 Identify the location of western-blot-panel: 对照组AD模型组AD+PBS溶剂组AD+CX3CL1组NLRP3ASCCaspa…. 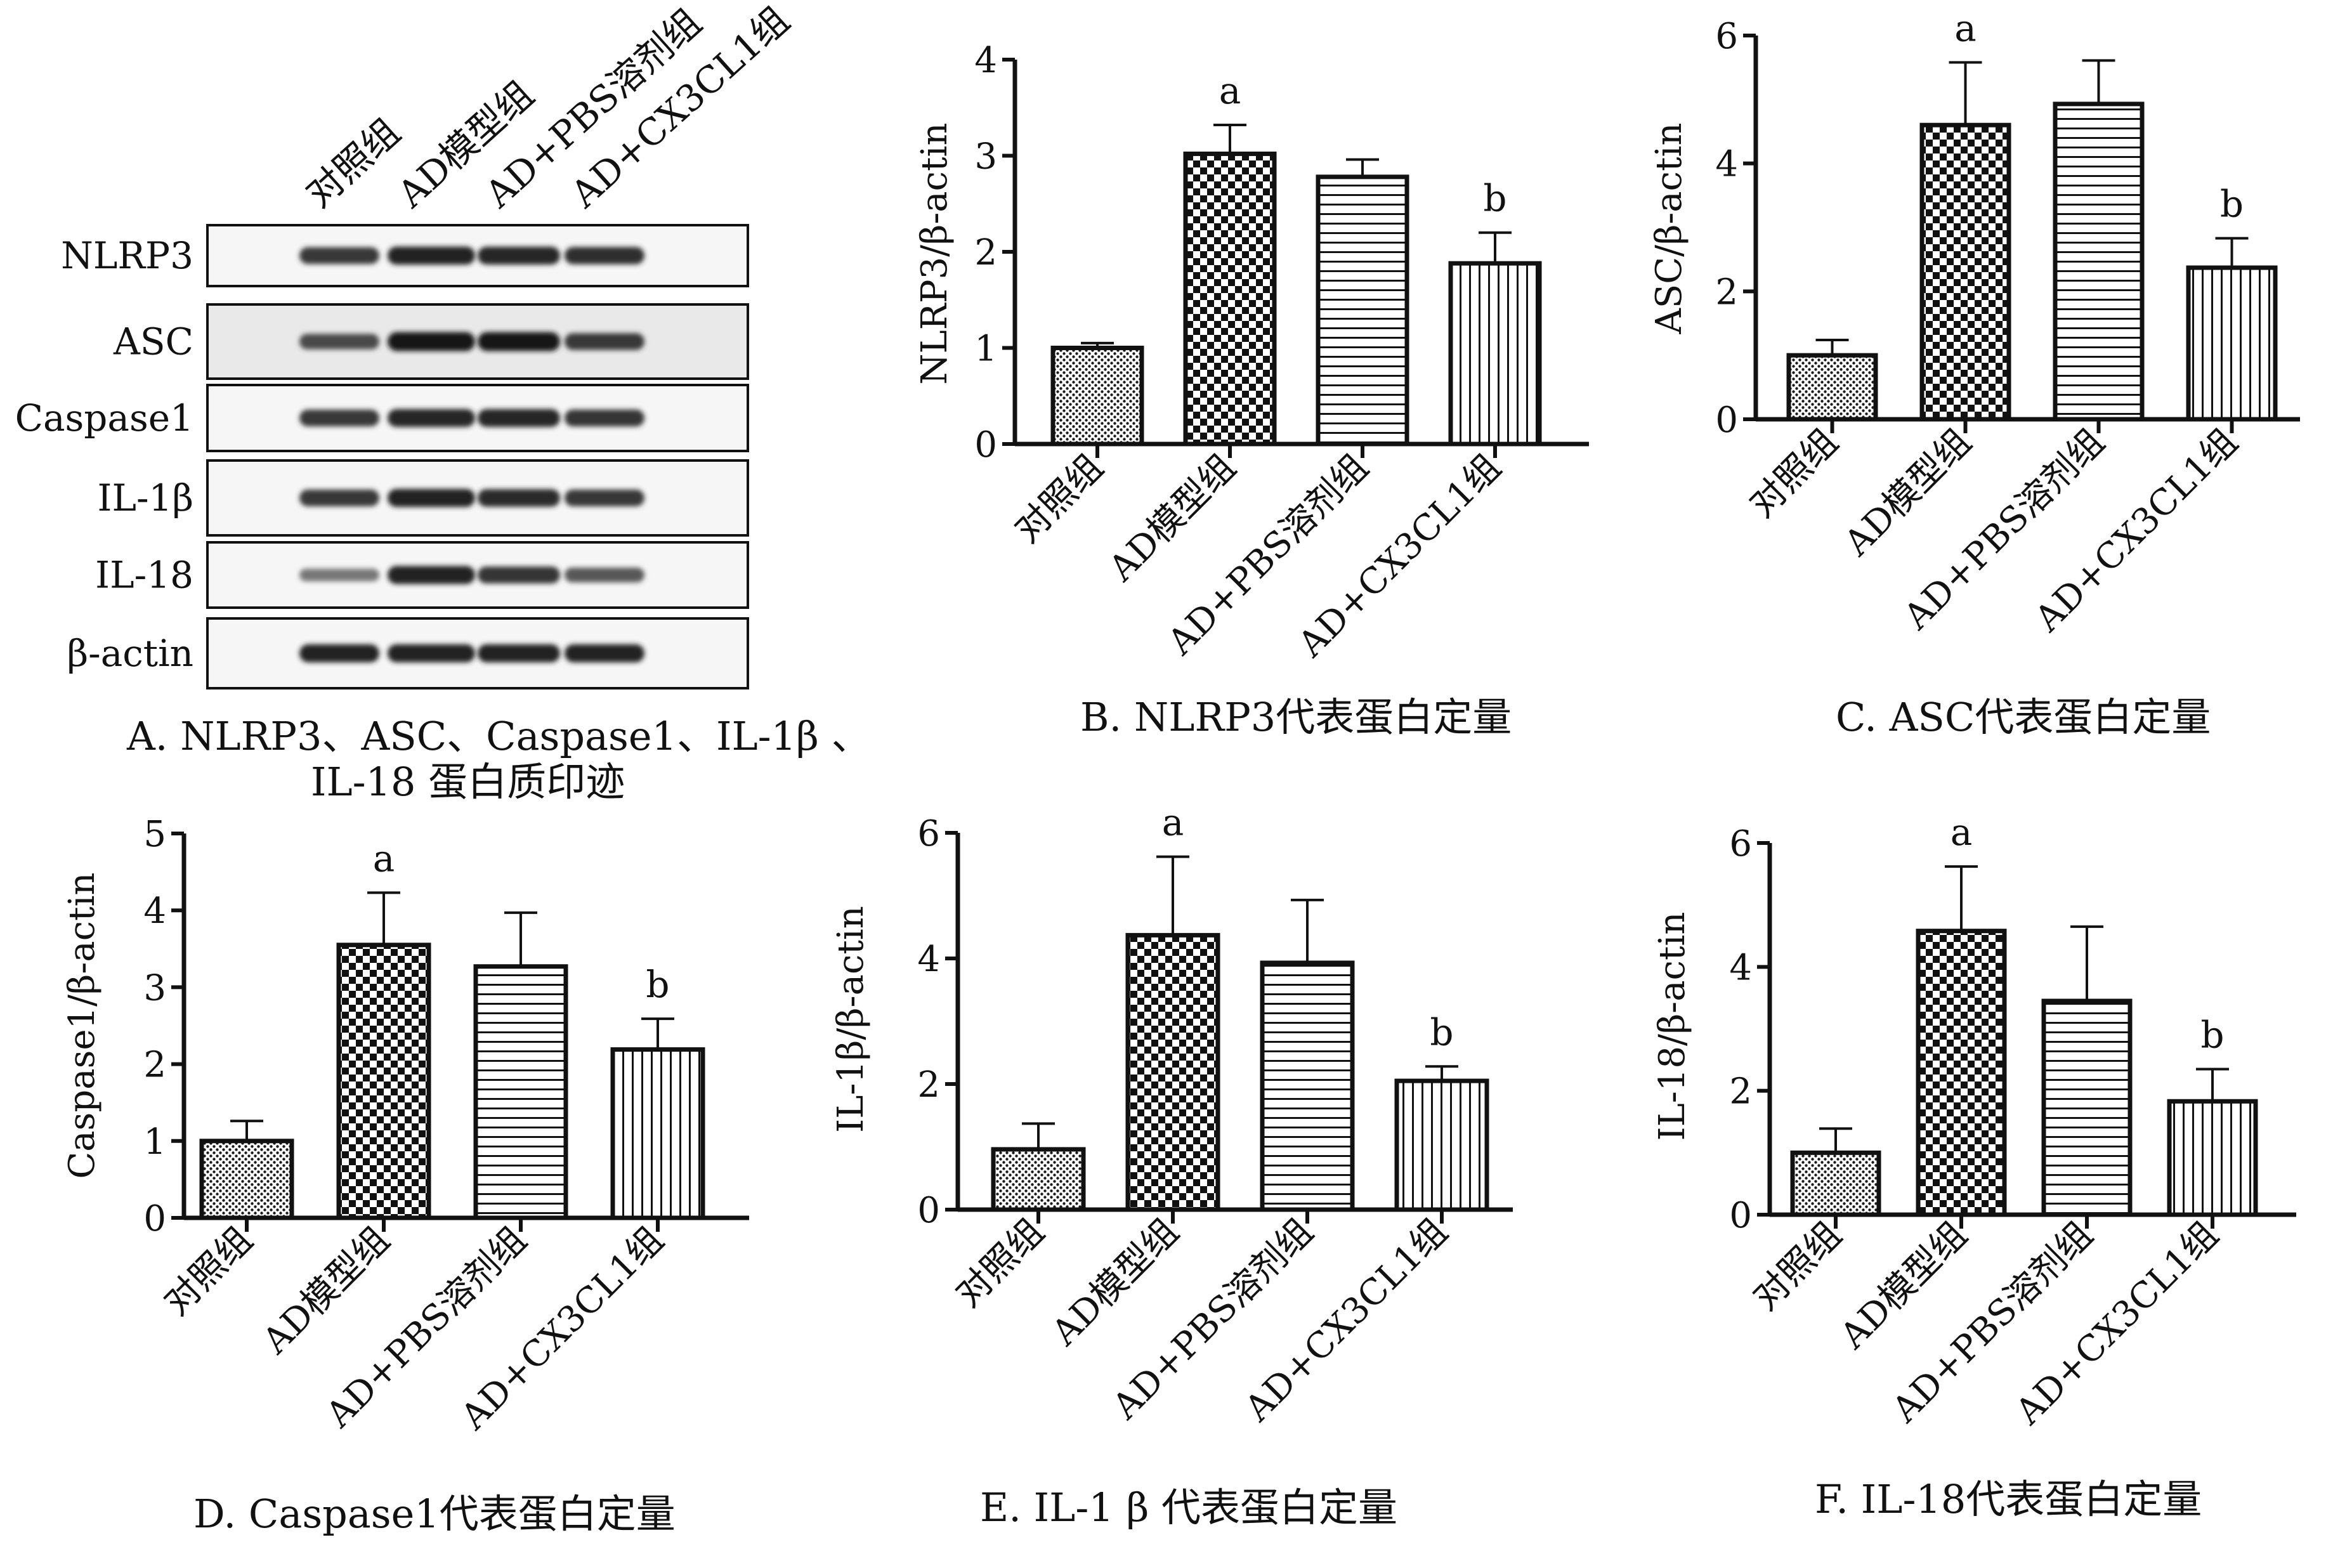
(406, 344).